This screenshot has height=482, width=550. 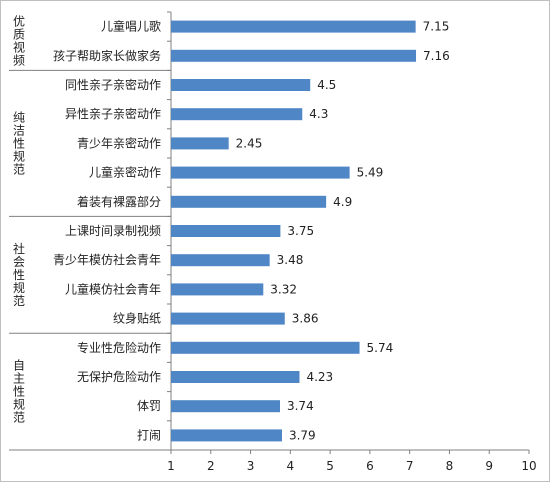 I want to click on value-label: 7.16, so click(x=436, y=56).